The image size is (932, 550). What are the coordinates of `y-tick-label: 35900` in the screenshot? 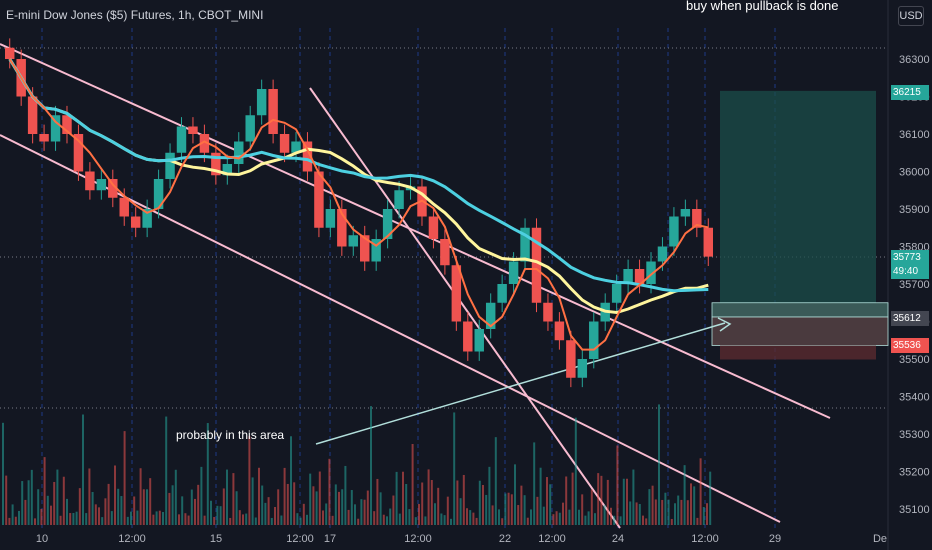 It's located at (914, 210).